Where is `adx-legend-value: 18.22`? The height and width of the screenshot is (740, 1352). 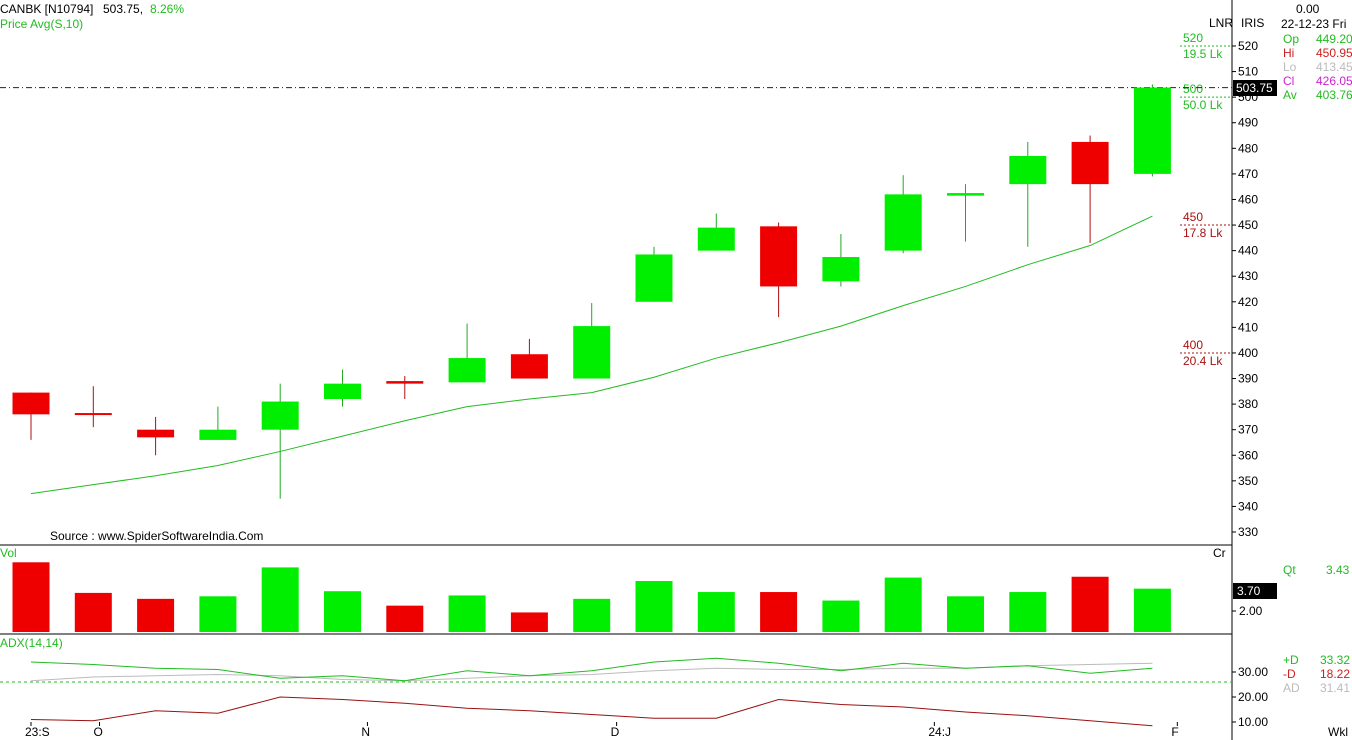 adx-legend-value: 18.22 is located at coordinates (1335, 674).